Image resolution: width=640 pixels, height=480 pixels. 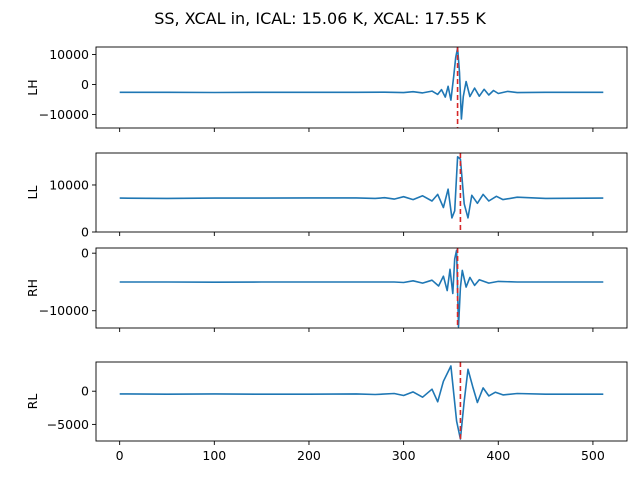 I want to click on x-tick-label: 0, so click(x=120, y=455).